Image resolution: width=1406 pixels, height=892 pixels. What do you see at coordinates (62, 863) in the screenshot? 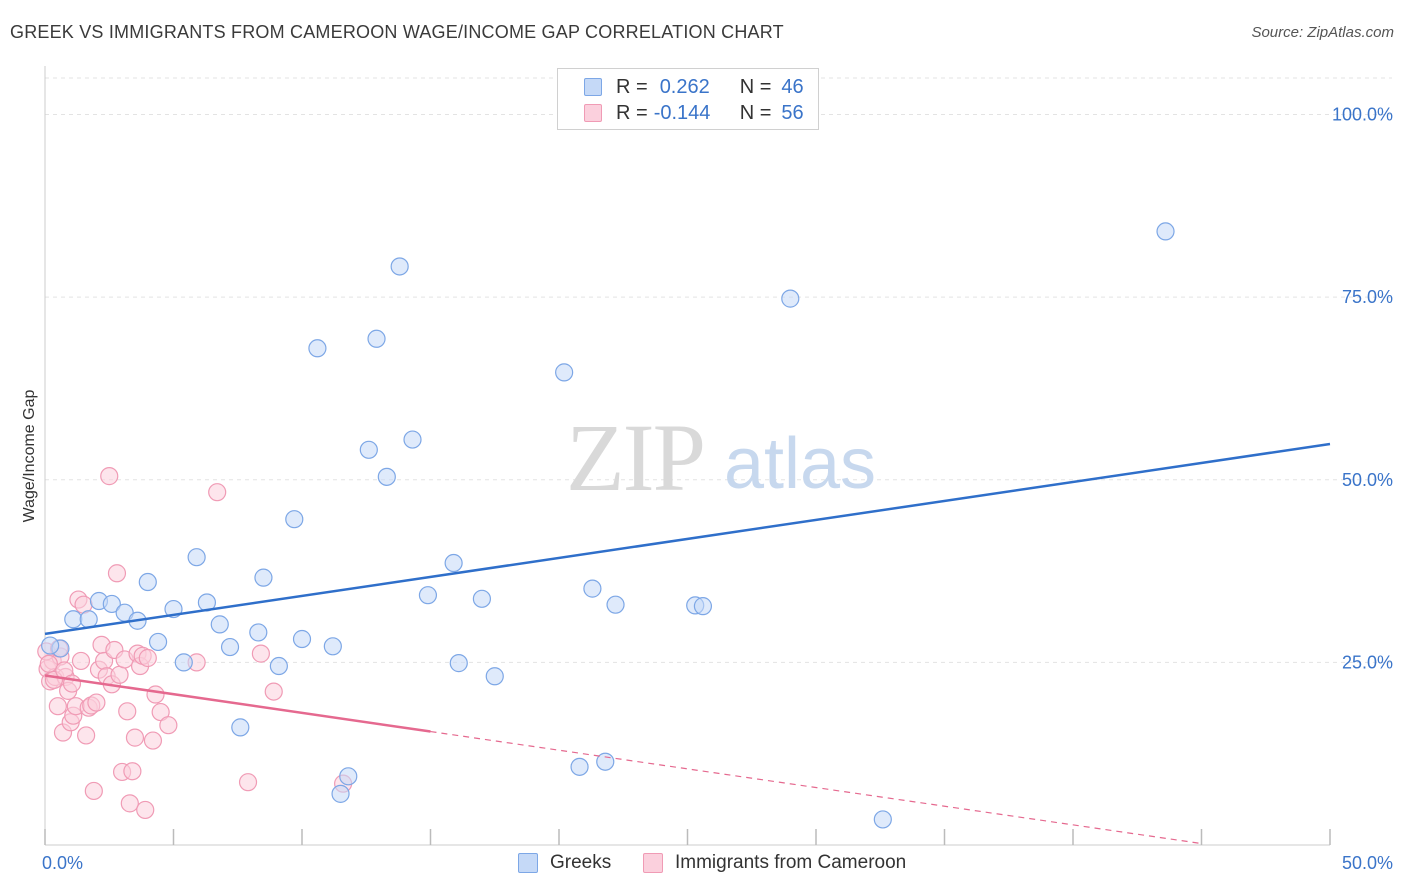
I see `x-tick-label: 0.0%` at bounding box center [62, 863].